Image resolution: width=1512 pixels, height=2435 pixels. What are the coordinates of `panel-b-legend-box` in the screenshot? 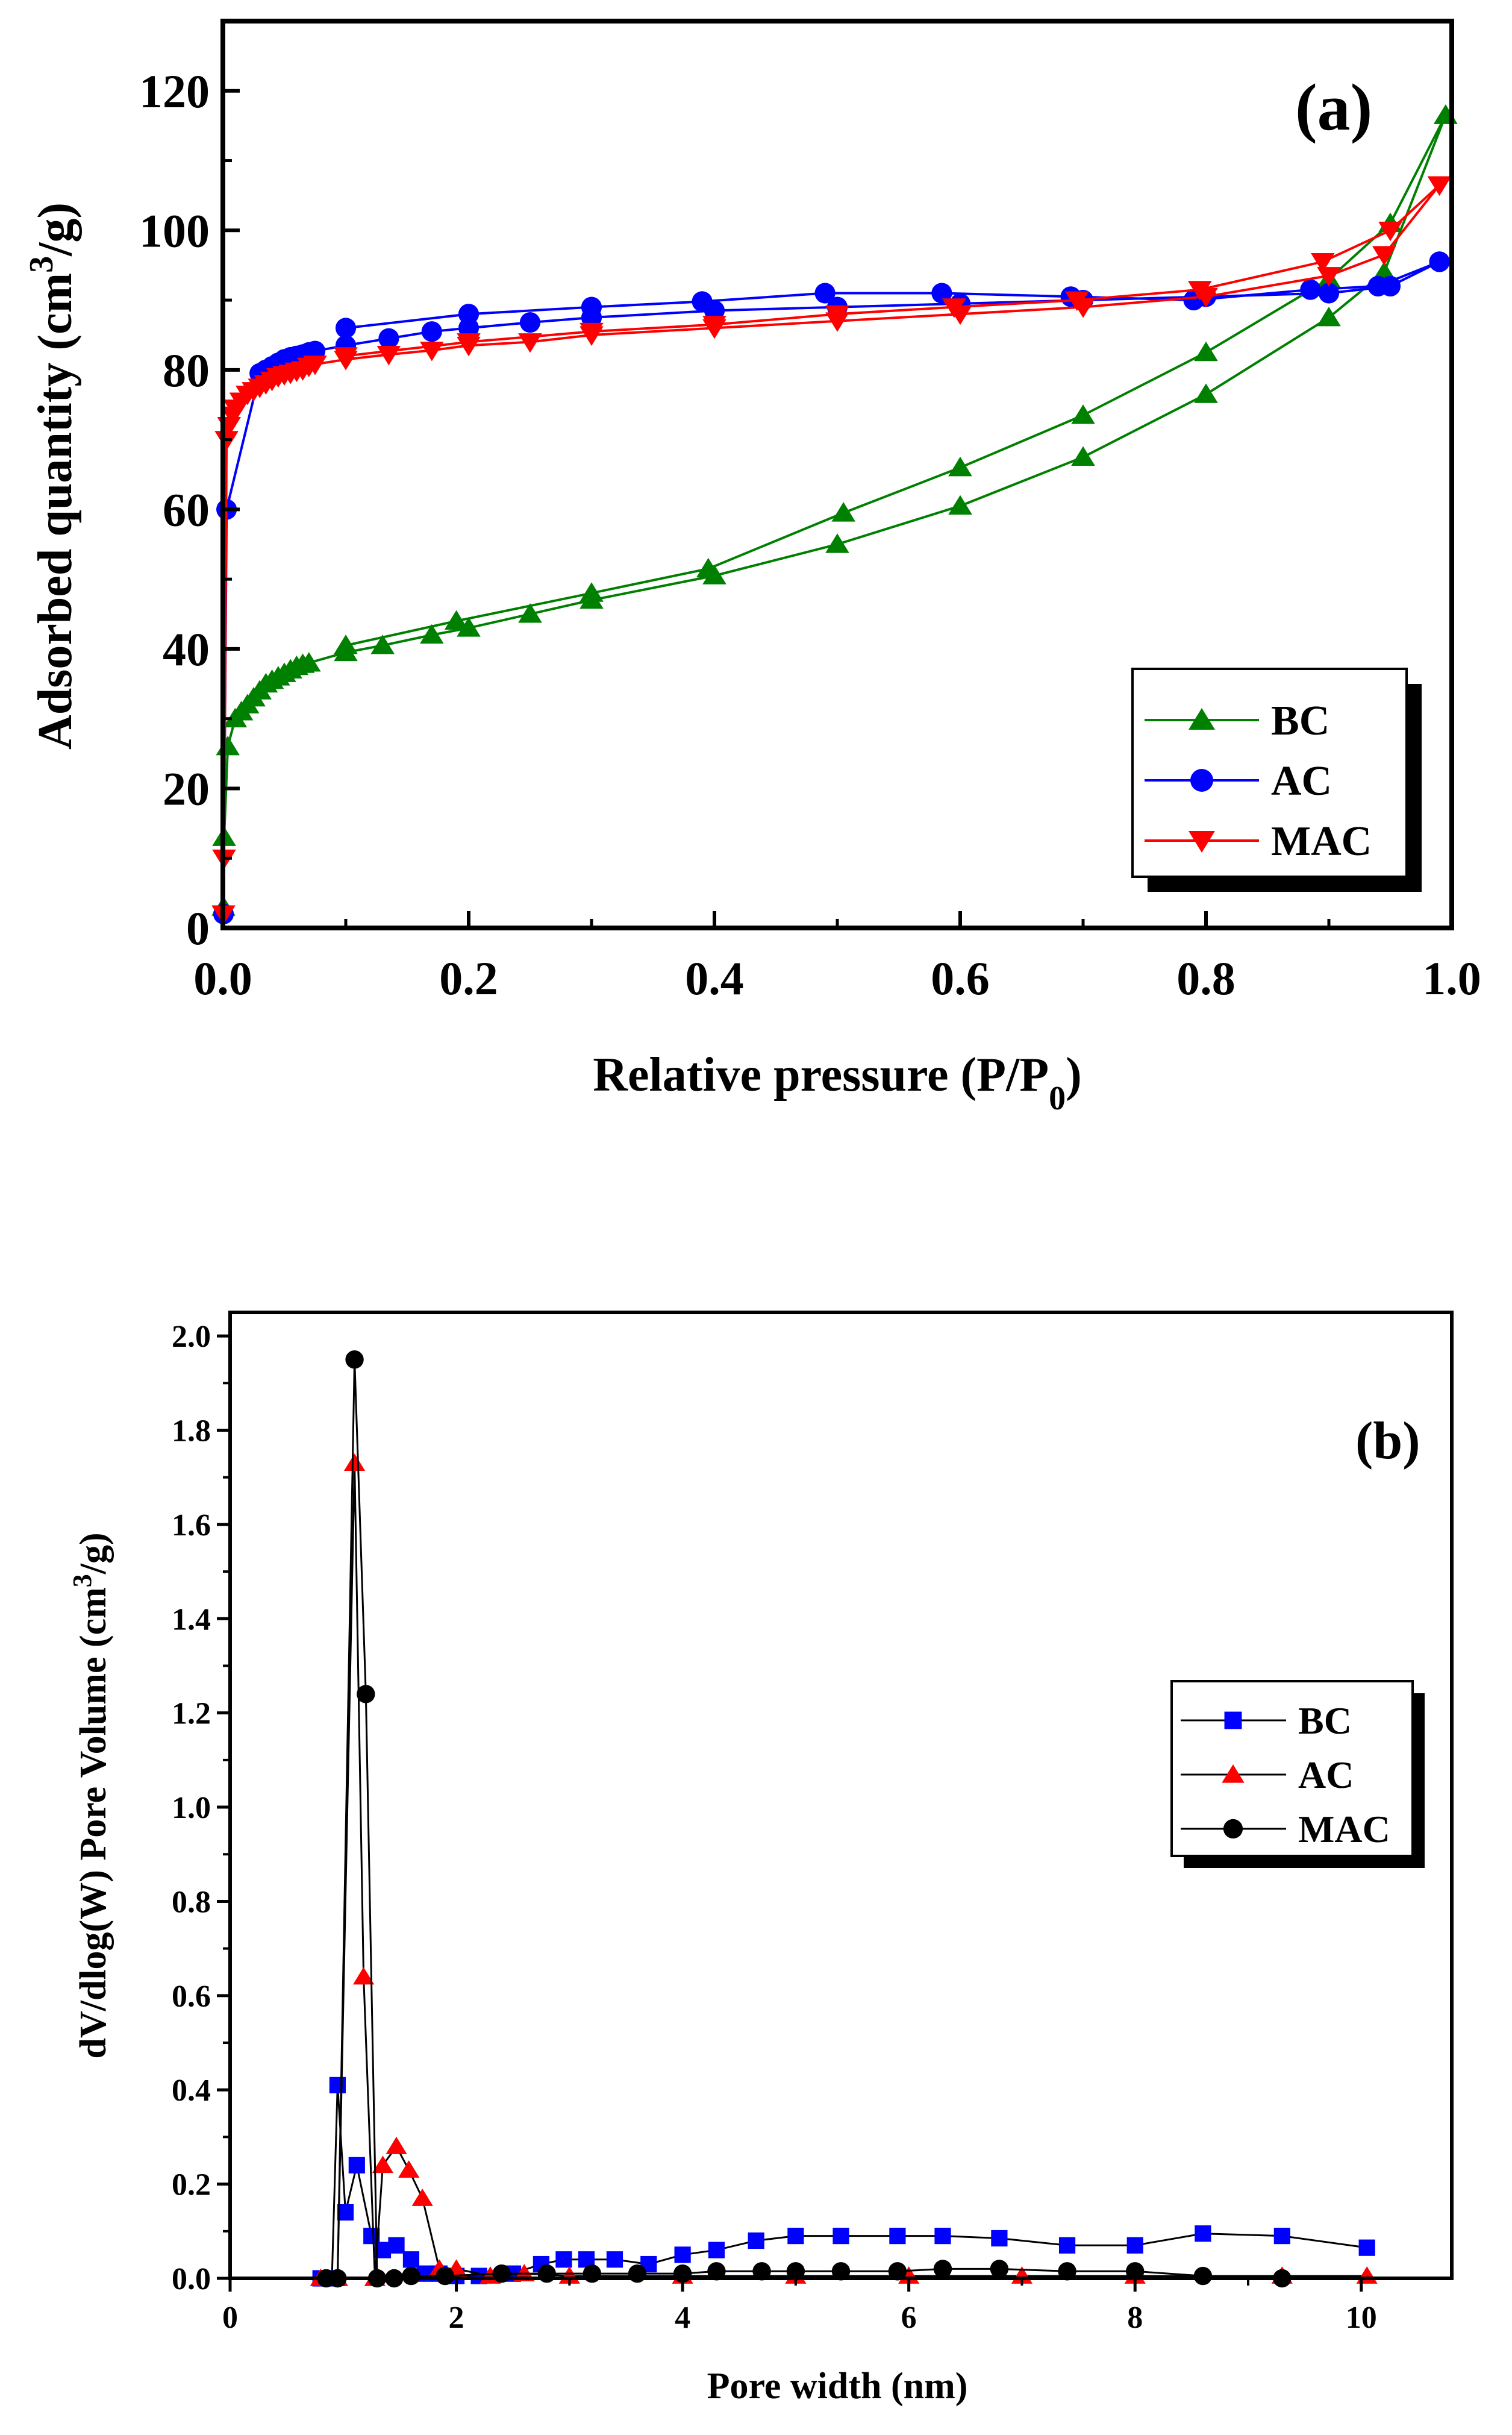 It's located at (1292, 1769).